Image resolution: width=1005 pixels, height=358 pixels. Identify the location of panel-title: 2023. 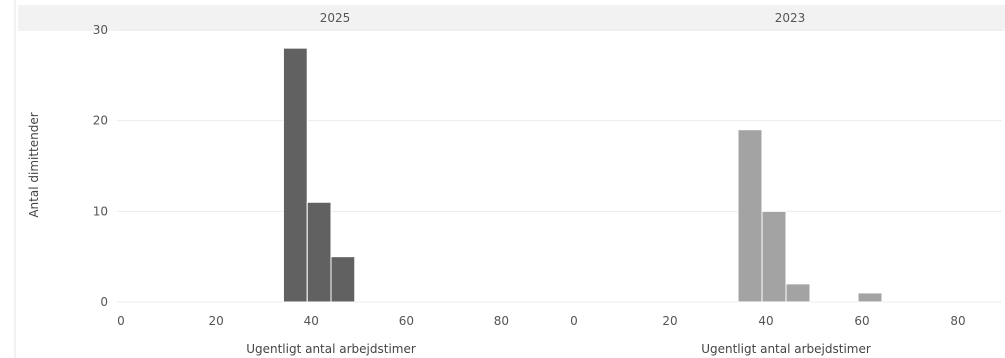
(790, 18).